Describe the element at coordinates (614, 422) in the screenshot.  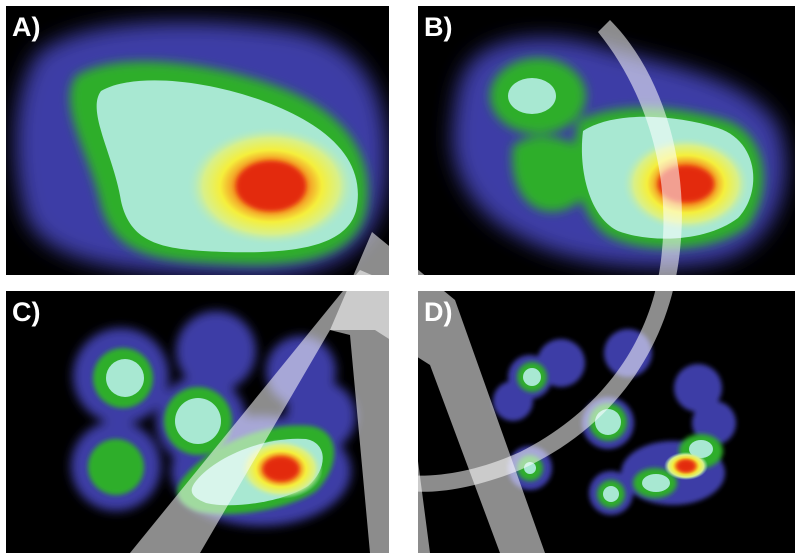
I see `heatmap-d` at that location.